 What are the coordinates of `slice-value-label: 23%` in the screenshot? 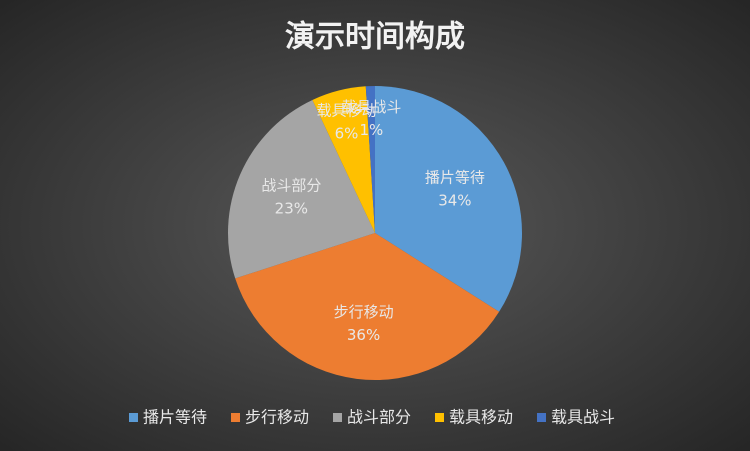 It's located at (291, 208).